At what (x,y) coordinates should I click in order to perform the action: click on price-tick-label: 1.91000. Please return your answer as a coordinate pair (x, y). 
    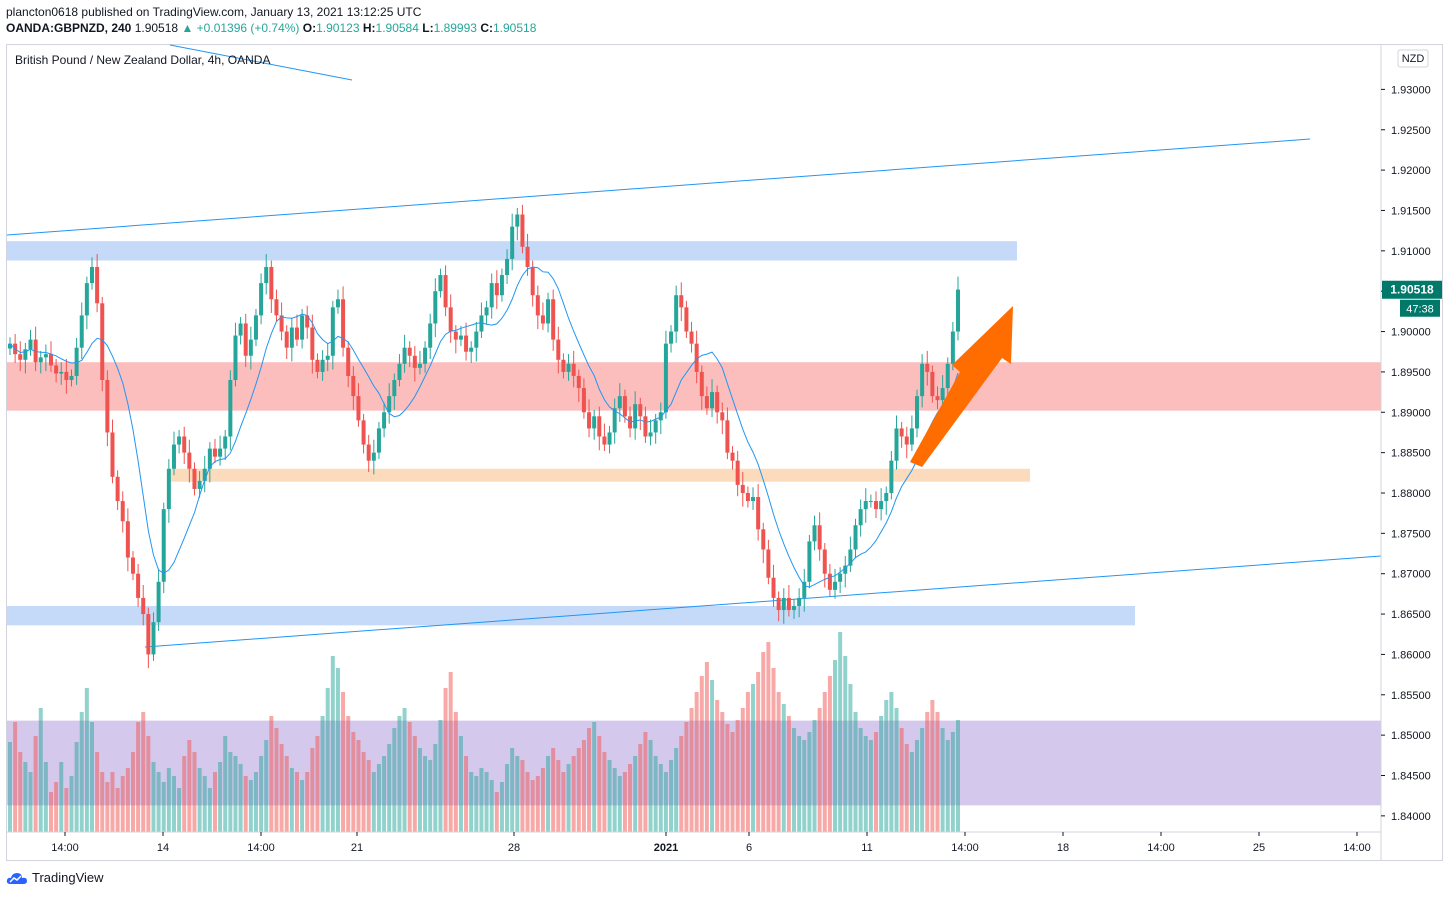
    Looking at the image, I should click on (1411, 252).